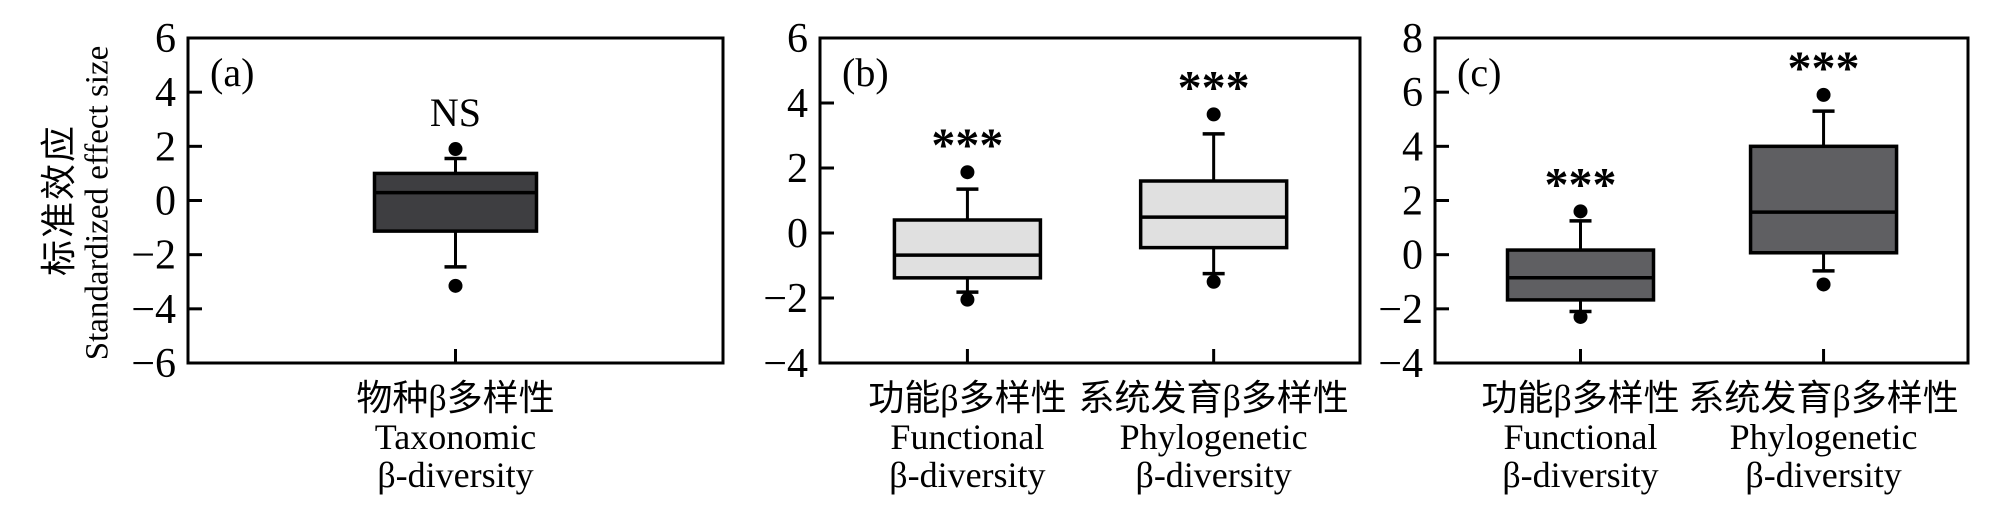 The width and height of the screenshot is (2008, 529). Describe the element at coordinates (1412, 39) in the screenshot. I see `y-tick-label: 8` at that location.